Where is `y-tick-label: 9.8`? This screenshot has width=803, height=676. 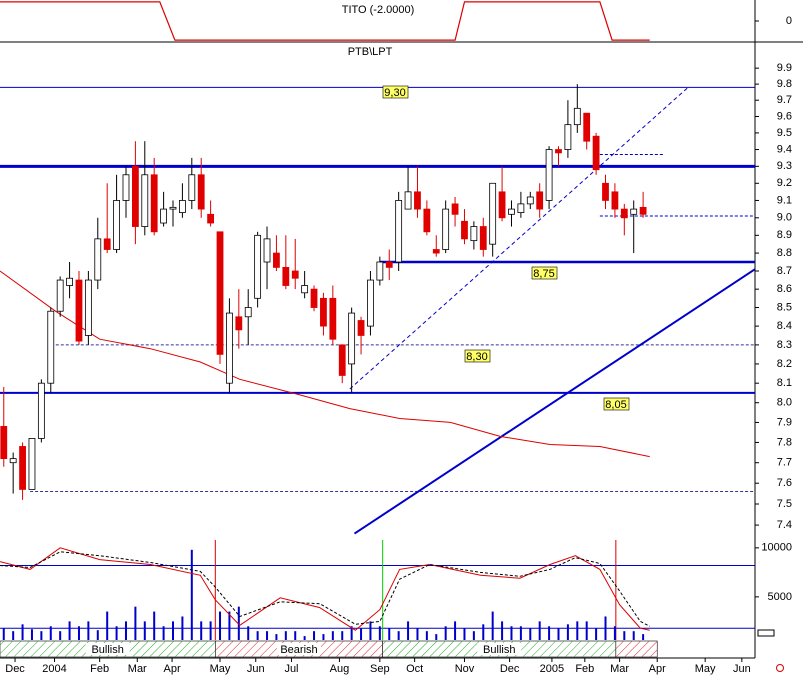
y-tick-label: 9.8 is located at coordinates (784, 84).